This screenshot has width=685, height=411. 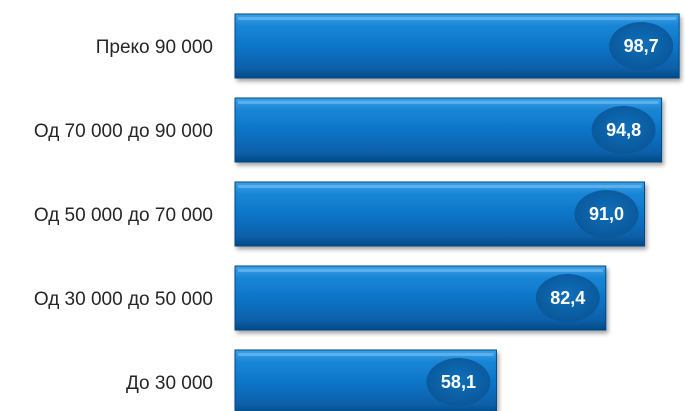 I want to click on bar-group: Преко 90 000 98,7, so click(x=388, y=46).